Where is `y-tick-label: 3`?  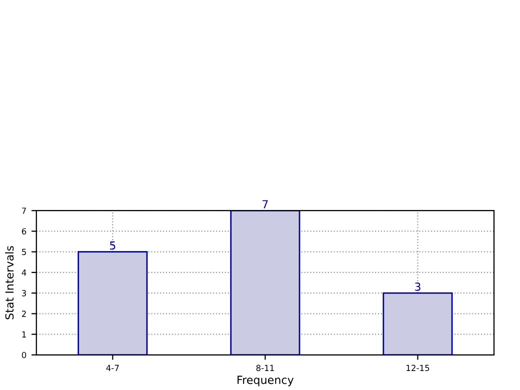
y-tick-label: 3 is located at coordinates (24, 293).